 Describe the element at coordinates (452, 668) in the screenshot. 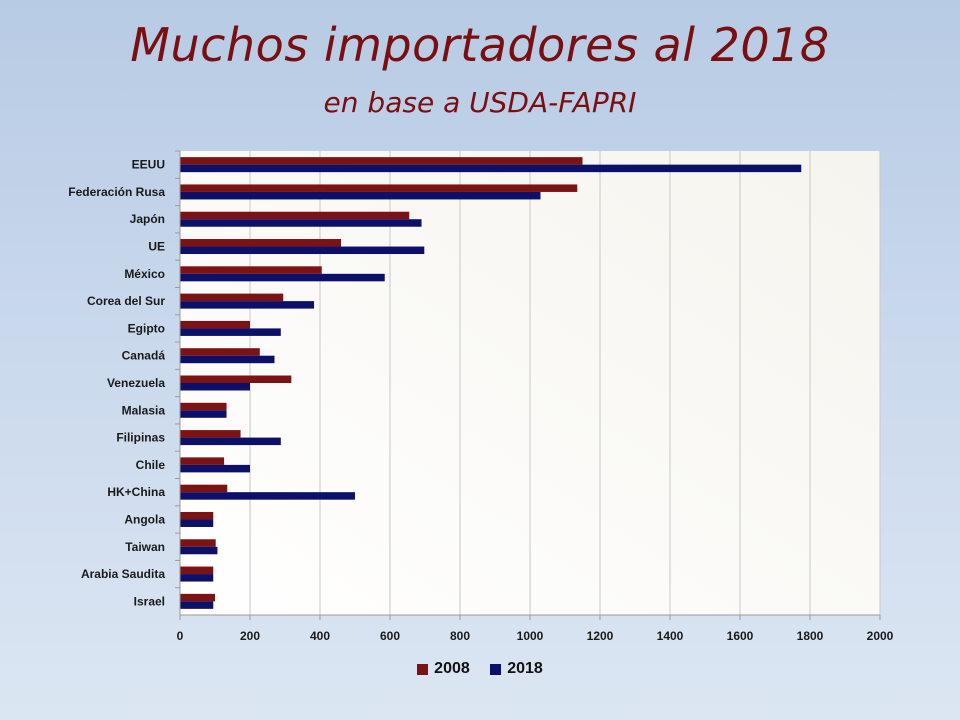

I see `legend-label-2008: 2008` at that location.